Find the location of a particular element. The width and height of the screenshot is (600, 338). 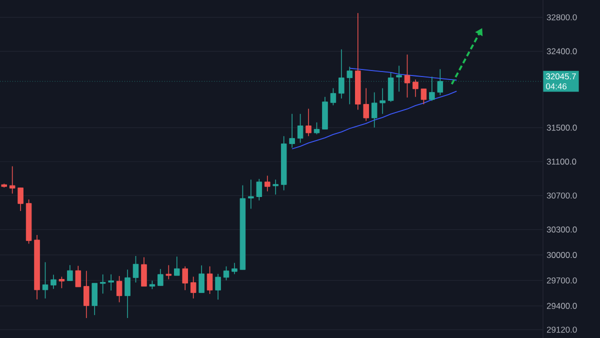

y-tick-label: 30700.0 is located at coordinates (561, 195).